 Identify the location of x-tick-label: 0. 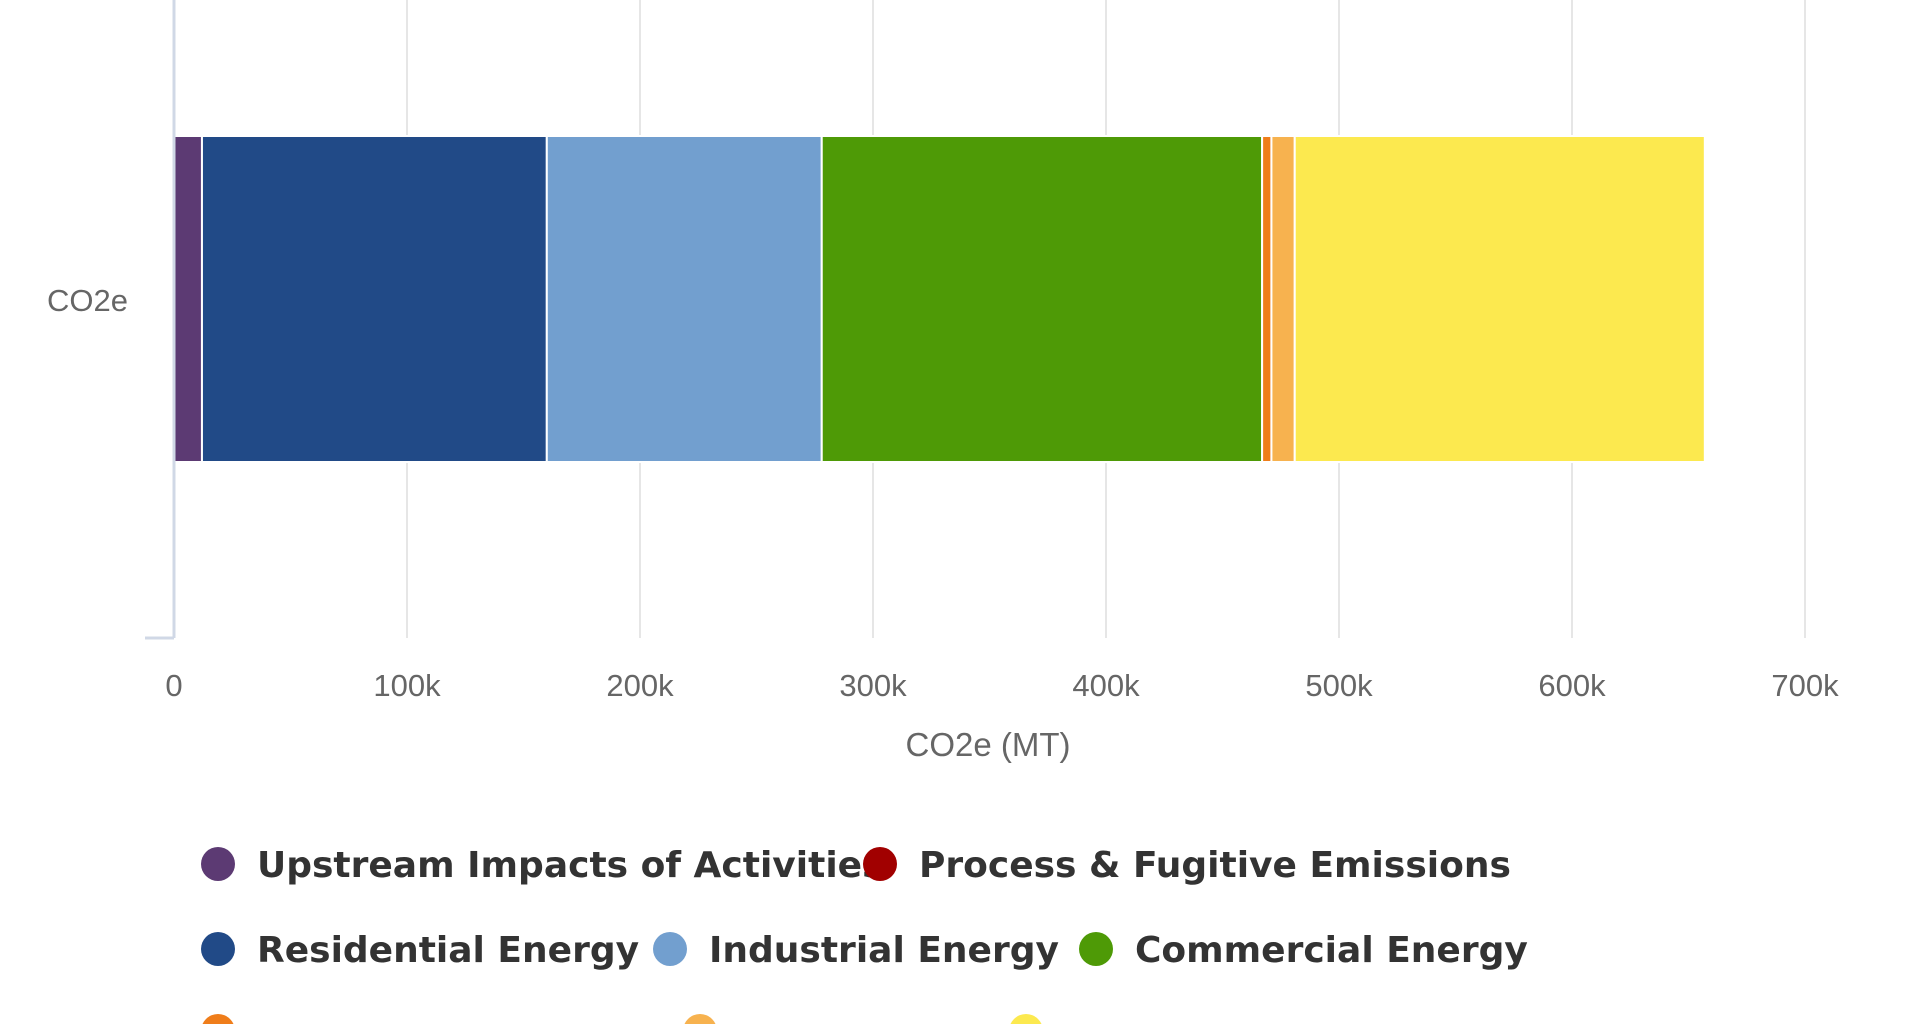
(173, 685).